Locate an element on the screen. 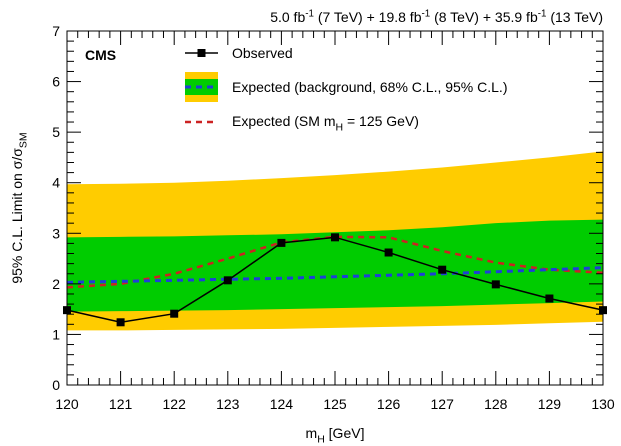  x-tick-label: 130 is located at coordinates (603, 404).